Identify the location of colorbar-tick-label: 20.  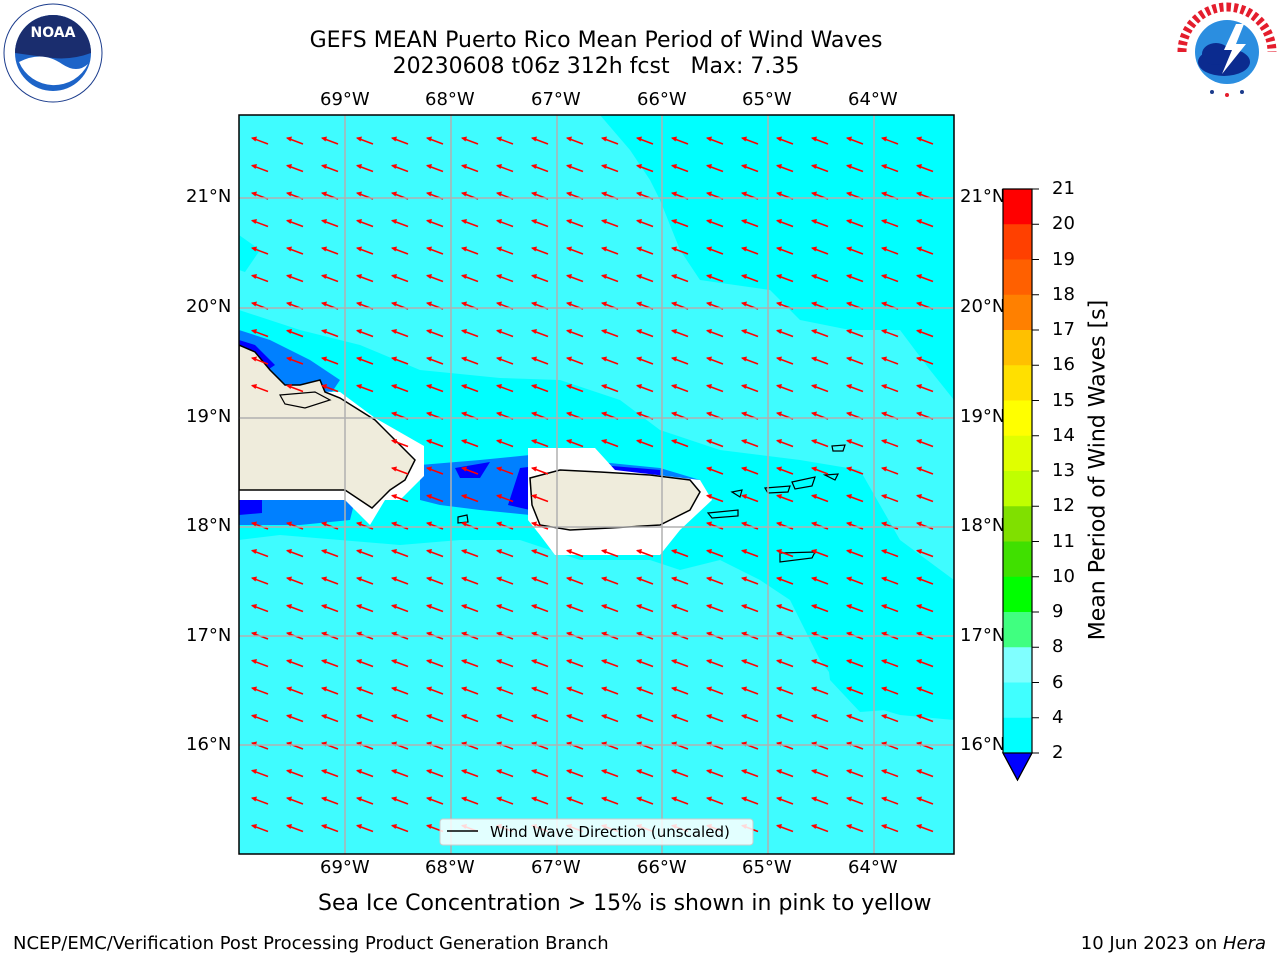
(1063, 224).